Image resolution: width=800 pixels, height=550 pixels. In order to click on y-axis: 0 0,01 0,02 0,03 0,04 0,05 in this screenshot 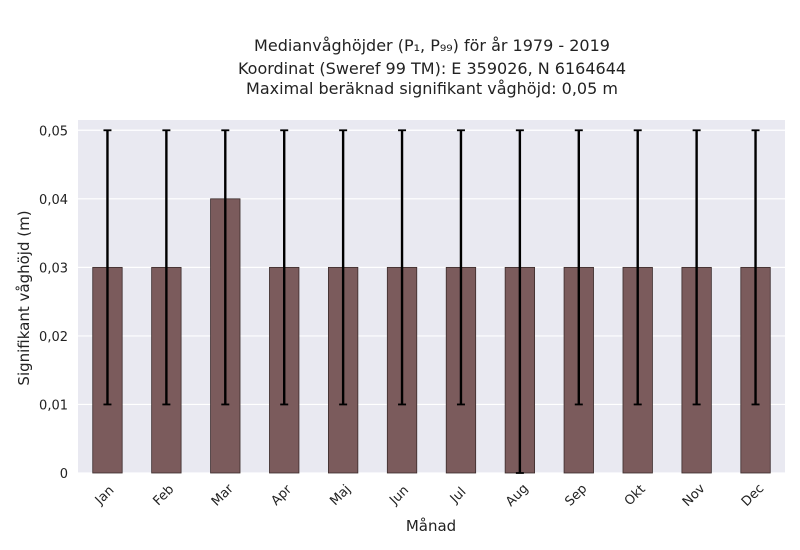, I will do `click(53, 303)`.